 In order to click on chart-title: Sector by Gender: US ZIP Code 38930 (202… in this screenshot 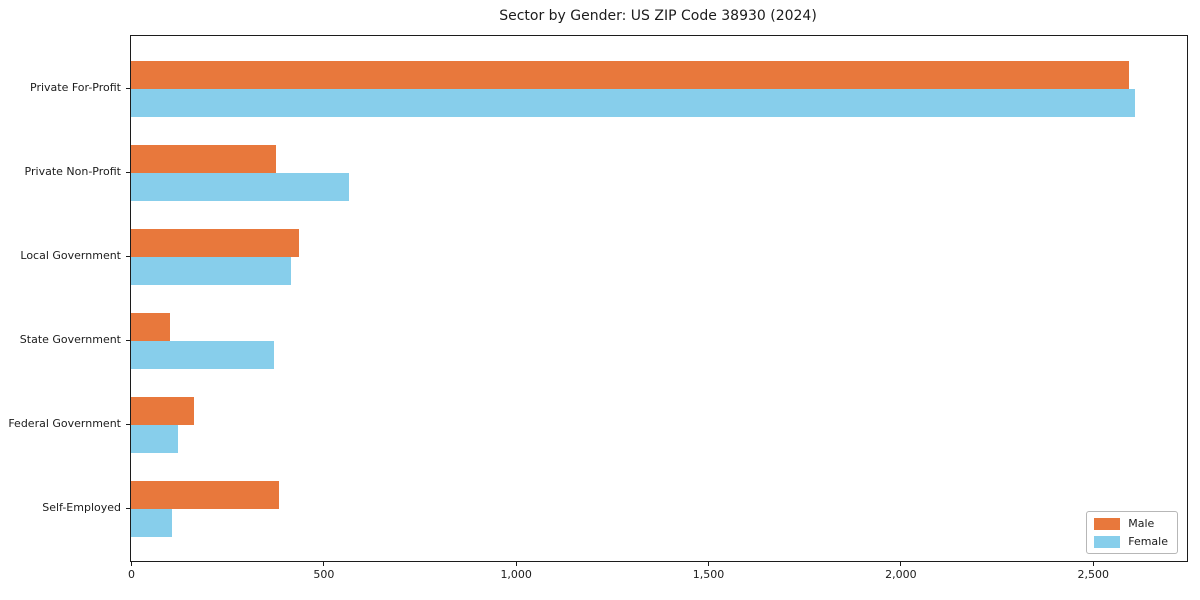, I will do `click(658, 16)`.